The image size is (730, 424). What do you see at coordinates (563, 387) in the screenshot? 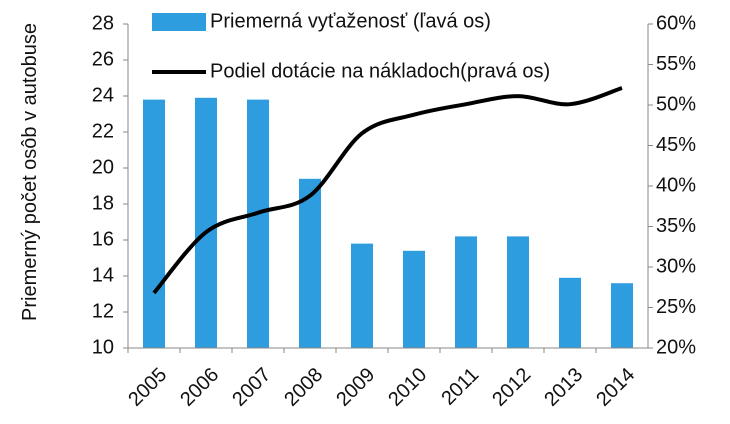
I see `x-tick-label: 2013` at bounding box center [563, 387].